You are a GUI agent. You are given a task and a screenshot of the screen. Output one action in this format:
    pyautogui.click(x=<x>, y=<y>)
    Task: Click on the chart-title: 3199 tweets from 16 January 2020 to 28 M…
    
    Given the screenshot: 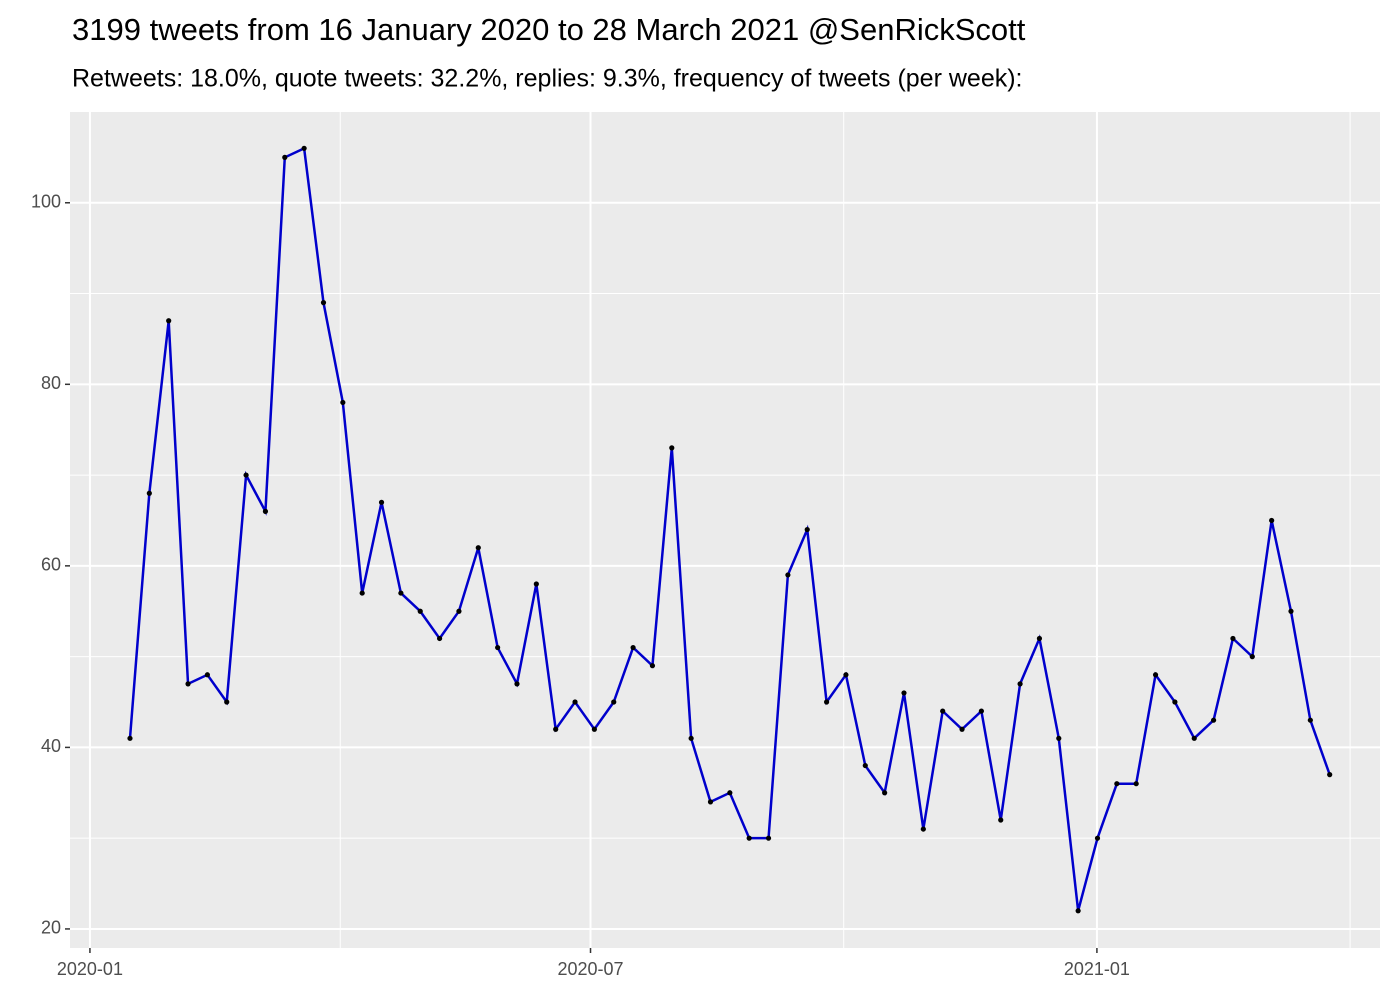 What is the action you would take?
    pyautogui.click(x=549, y=29)
    